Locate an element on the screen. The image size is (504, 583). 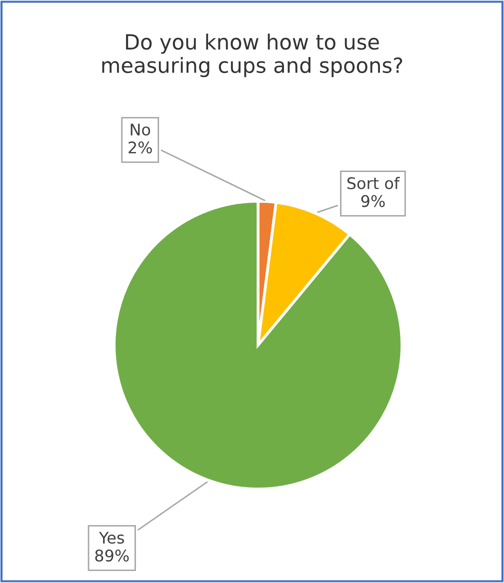
data-label: 2% is located at coordinates (140, 147).